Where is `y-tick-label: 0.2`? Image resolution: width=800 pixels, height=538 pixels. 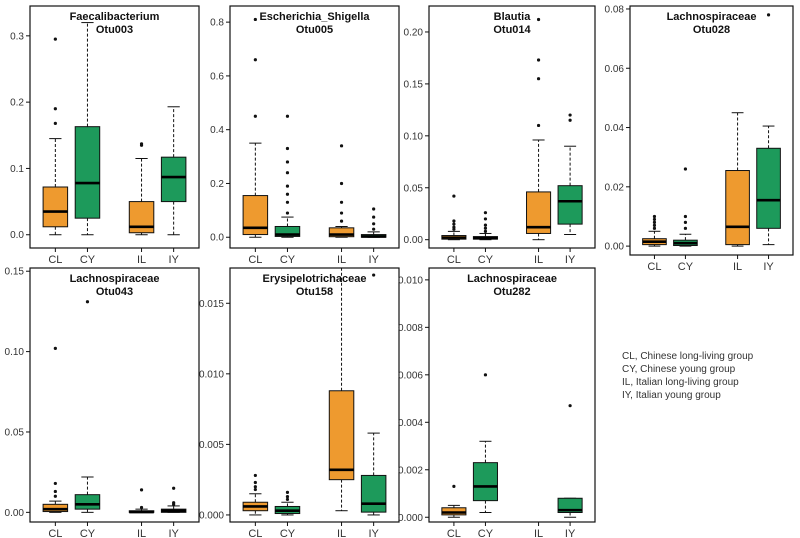 y-tick-label: 0.2 is located at coordinates (217, 184).